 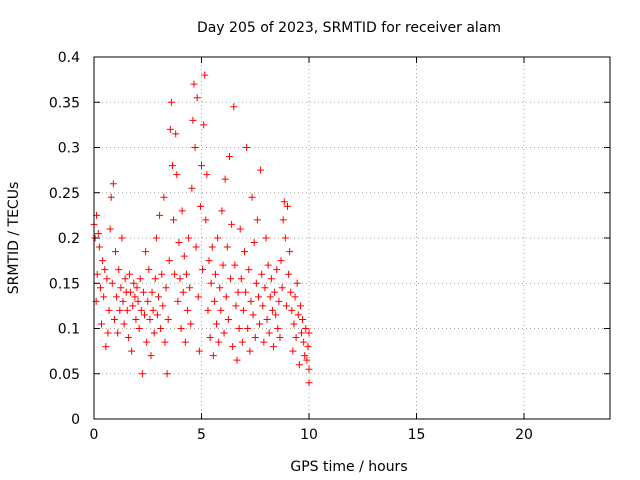 What do you see at coordinates (201, 435) in the screenshot?
I see `x-tick-label: 5` at bounding box center [201, 435].